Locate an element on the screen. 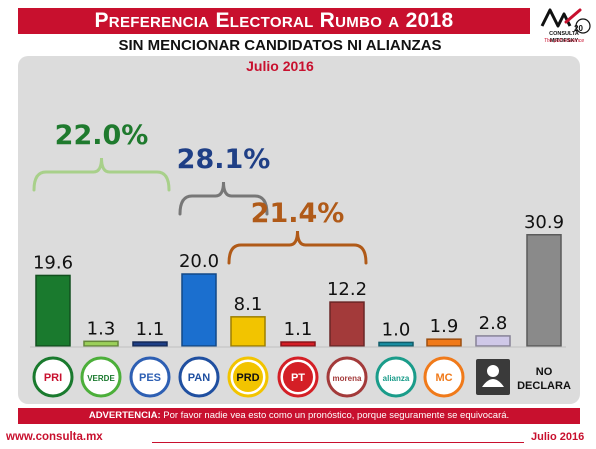  party-logo-text: VERDE is located at coordinates (101, 378).